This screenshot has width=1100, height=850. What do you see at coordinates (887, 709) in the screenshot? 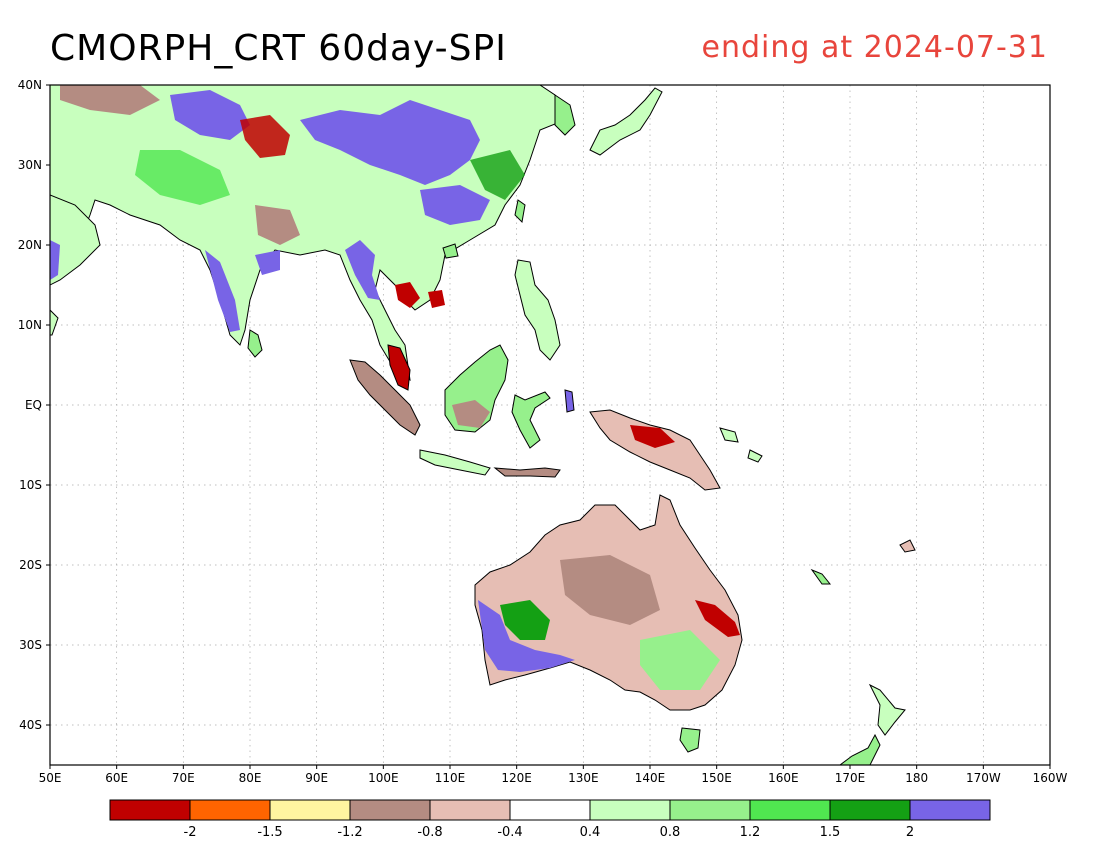
I see `land-nz-north` at bounding box center [887, 709].